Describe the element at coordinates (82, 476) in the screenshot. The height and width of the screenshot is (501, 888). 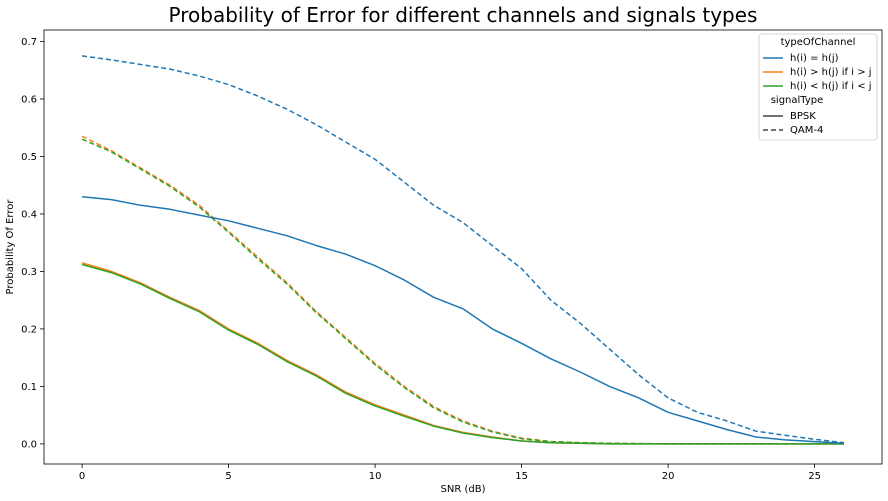
I see `x-tick-label: 0` at that location.